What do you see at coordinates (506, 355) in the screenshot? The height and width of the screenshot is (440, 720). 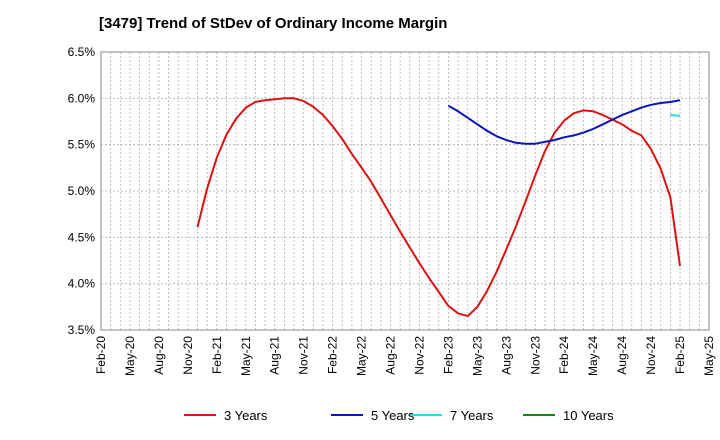 I see `x-tick-label: Aug-23` at bounding box center [506, 355].